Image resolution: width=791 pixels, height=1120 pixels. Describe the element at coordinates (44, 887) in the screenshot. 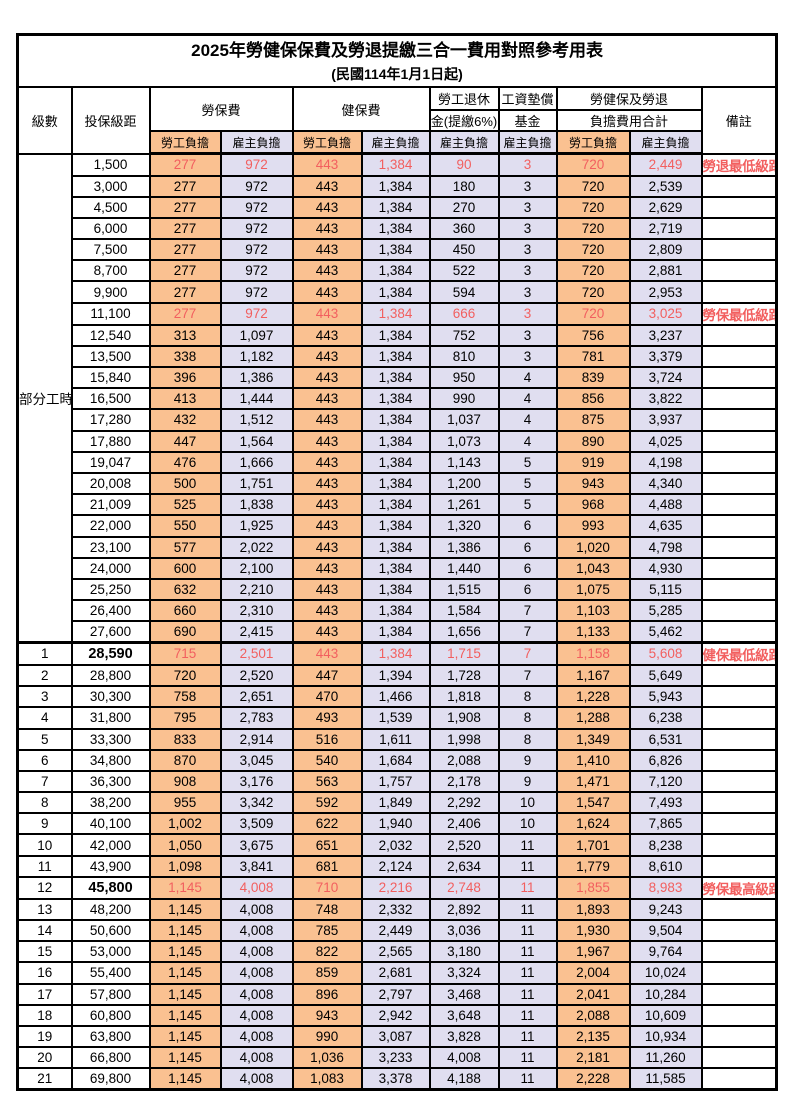

I see `level-cell: 12` at that location.